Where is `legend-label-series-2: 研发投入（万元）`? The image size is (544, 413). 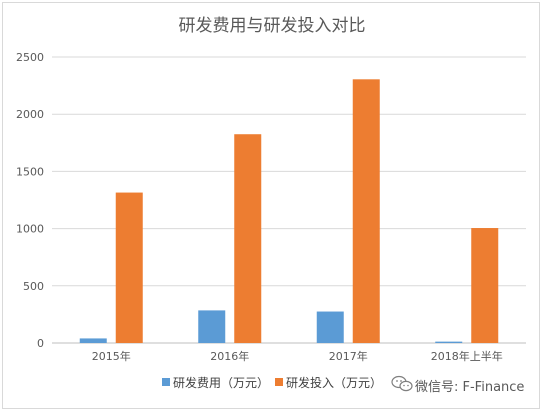
legend-label-series-2: 研发投入（万元） is located at coordinates (334, 382).